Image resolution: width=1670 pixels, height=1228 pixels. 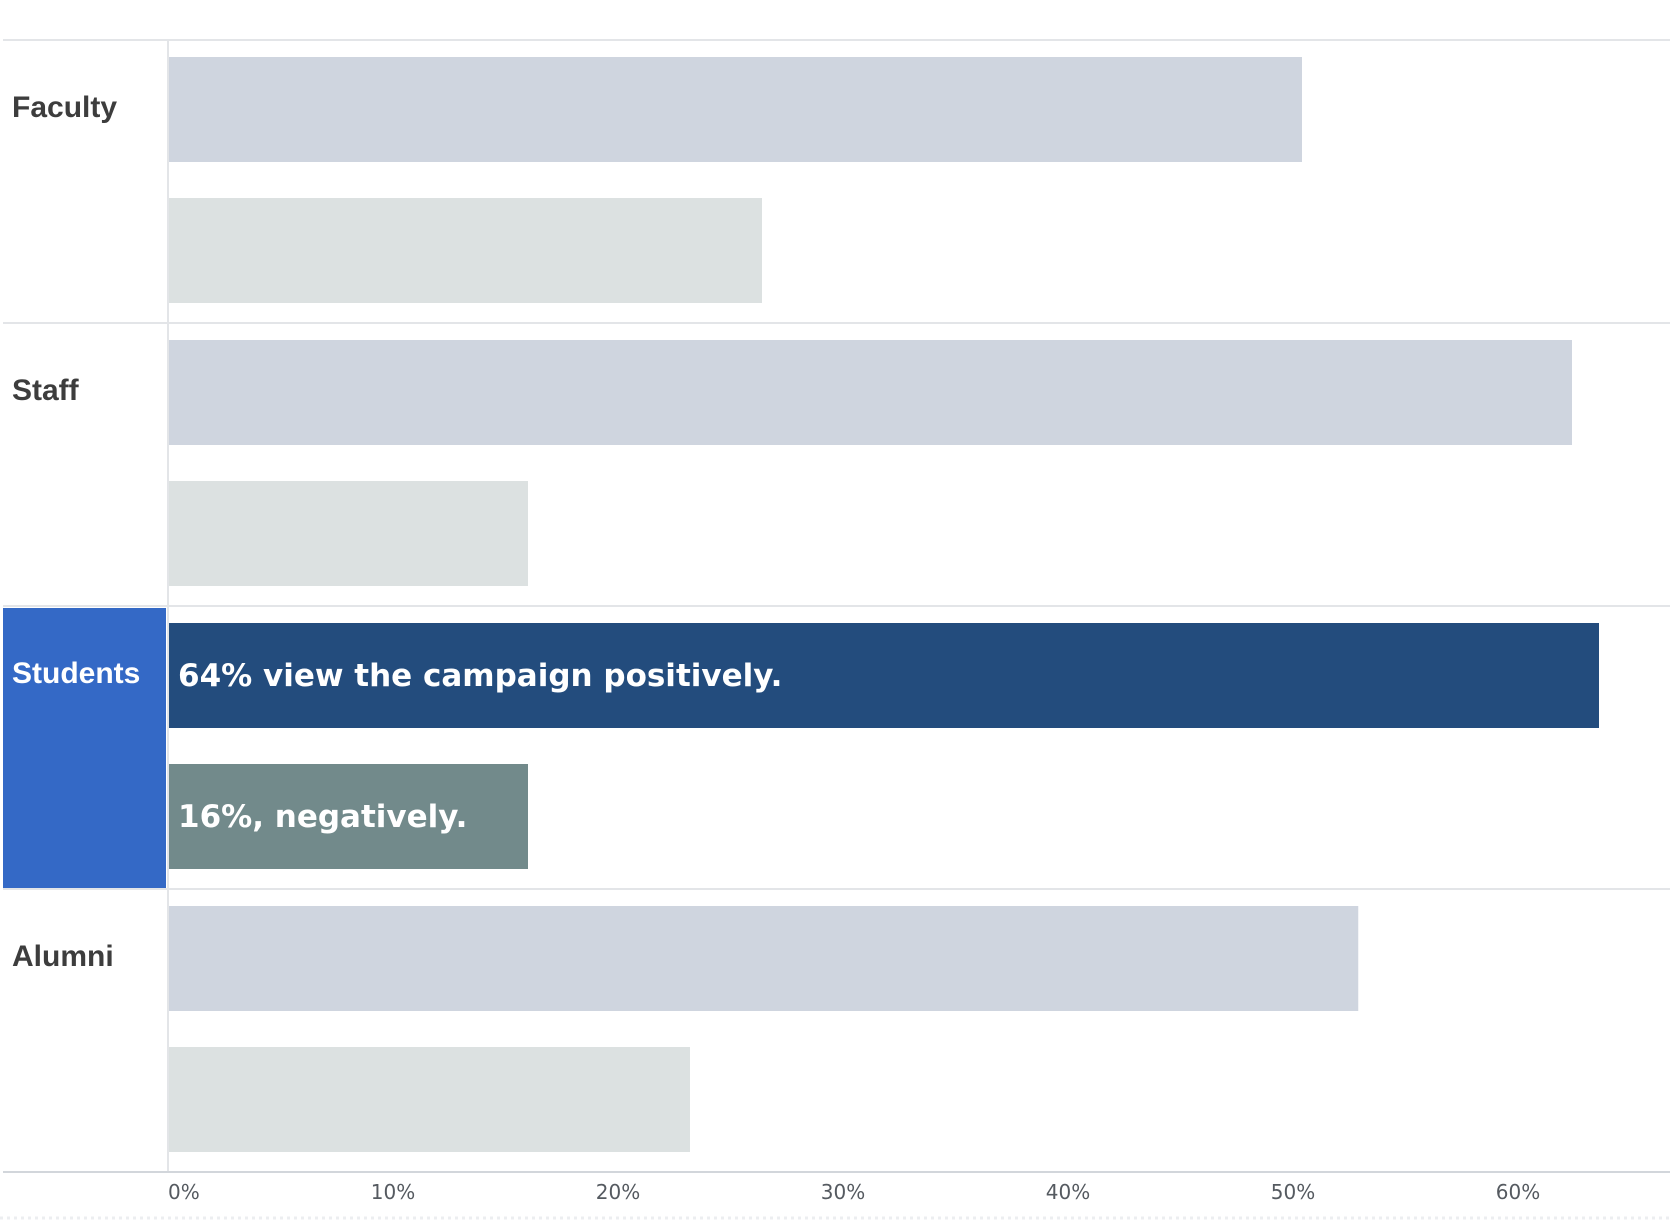 What do you see at coordinates (883, 675) in the screenshot?
I see `bar-students-positive` at bounding box center [883, 675].